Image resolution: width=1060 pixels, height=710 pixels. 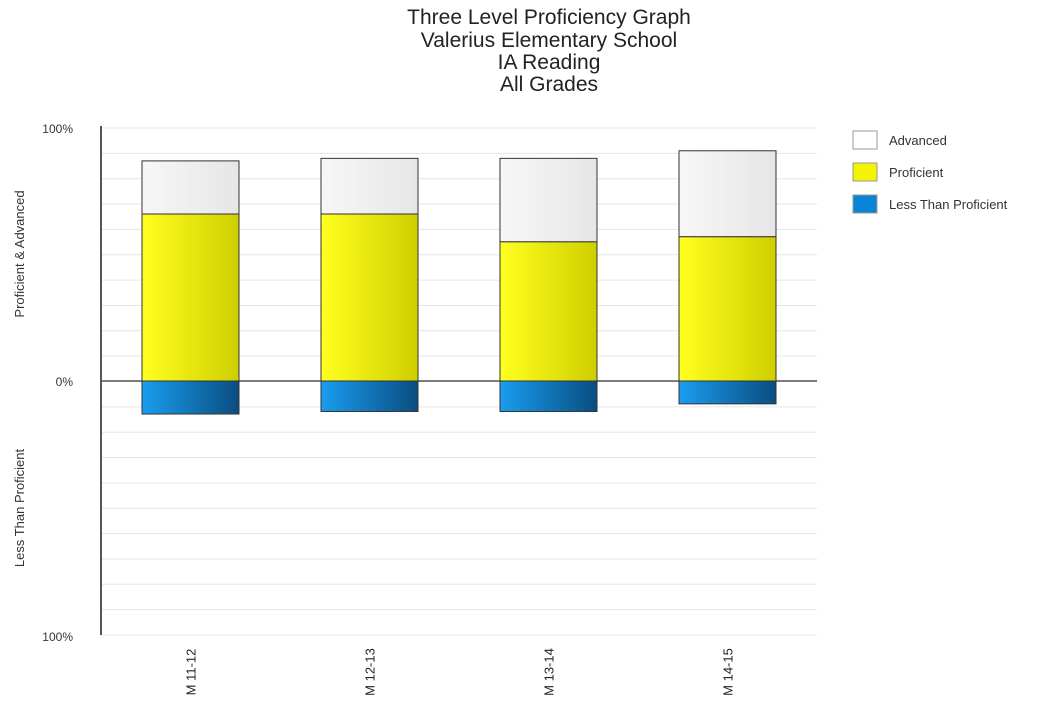 What do you see at coordinates (728, 672) in the screenshot?
I see `x-category-label: M 14-15` at bounding box center [728, 672].